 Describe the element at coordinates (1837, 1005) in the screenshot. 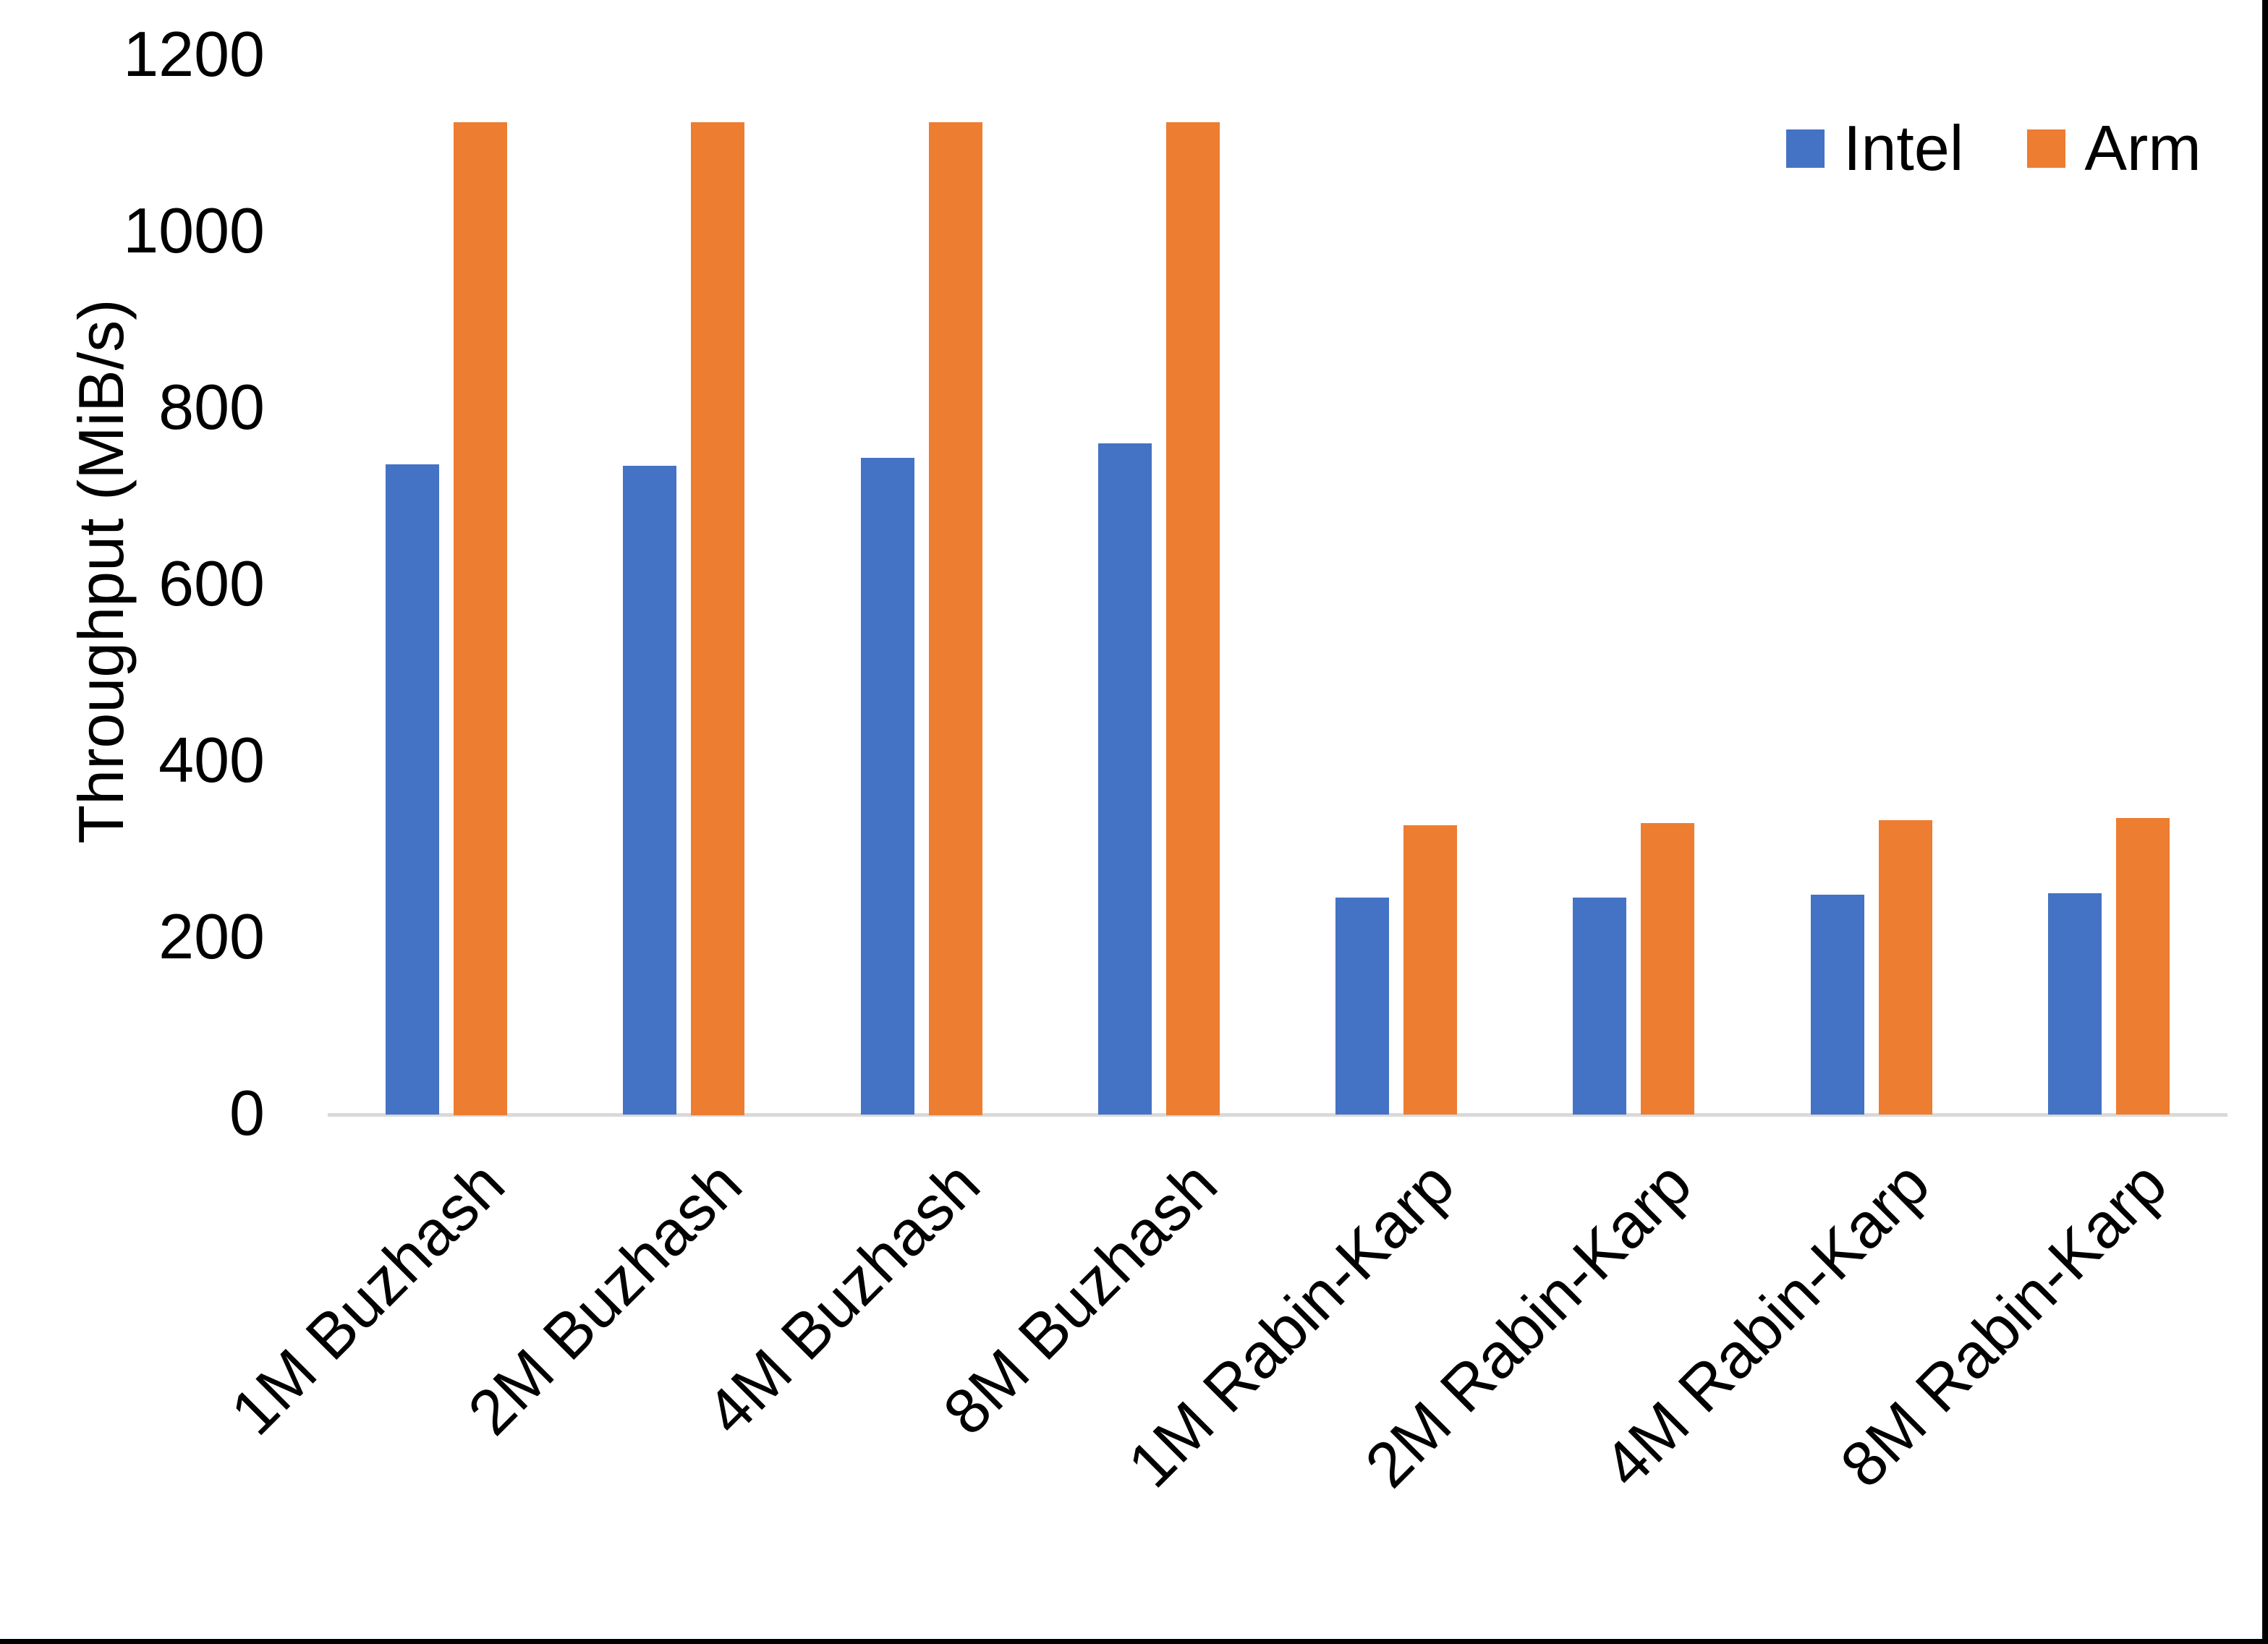

I see `bar-intel-4m-rabin-karp` at that location.